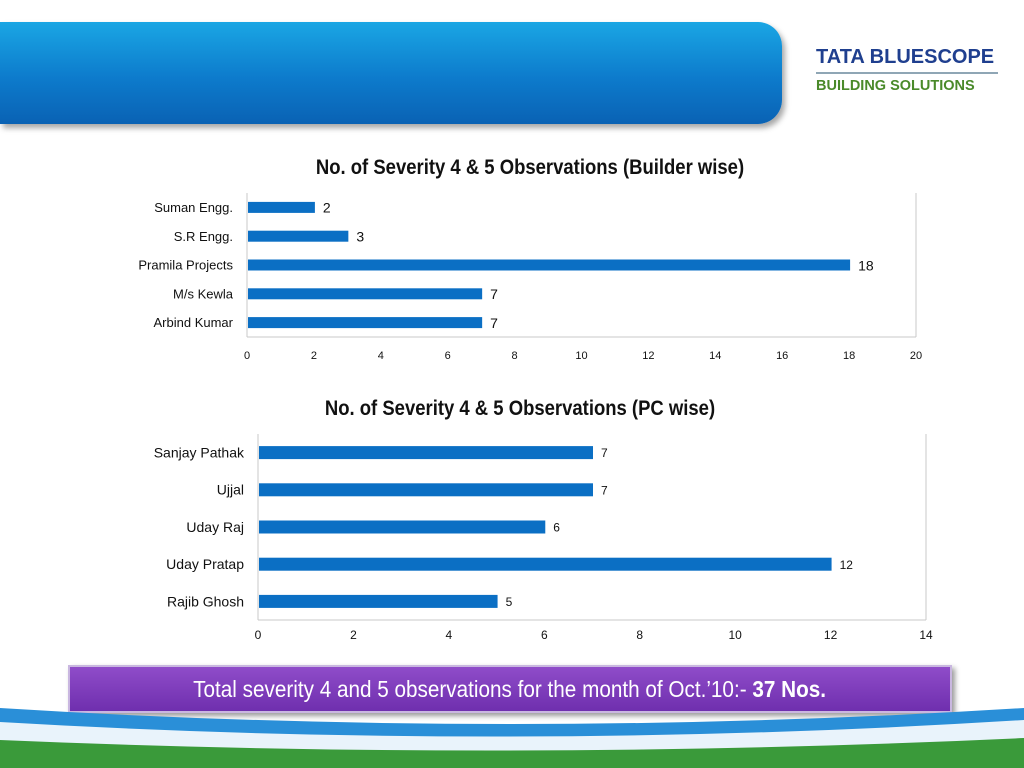  What do you see at coordinates (556, 528) in the screenshot?
I see `data-label: 6` at bounding box center [556, 528].